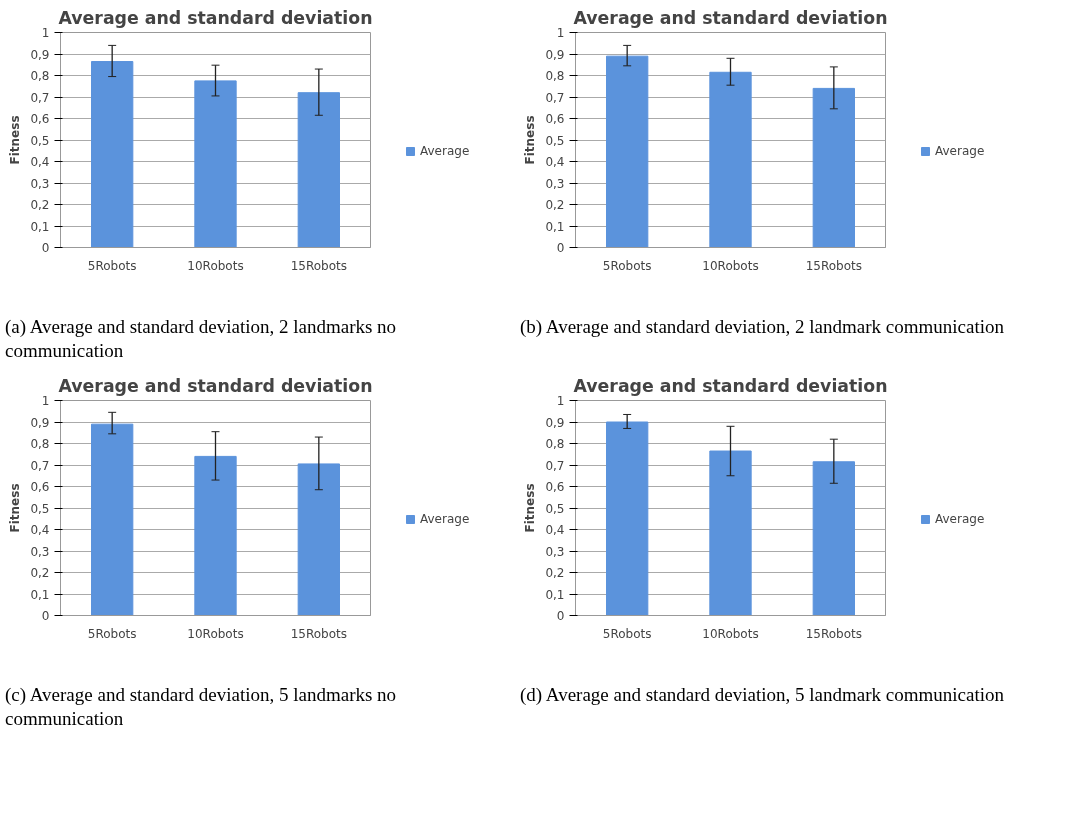  What do you see at coordinates (201, 339) in the screenshot?
I see `text: (a) Average and standard deviation, 2 landmarks no communication` at bounding box center [201, 339].